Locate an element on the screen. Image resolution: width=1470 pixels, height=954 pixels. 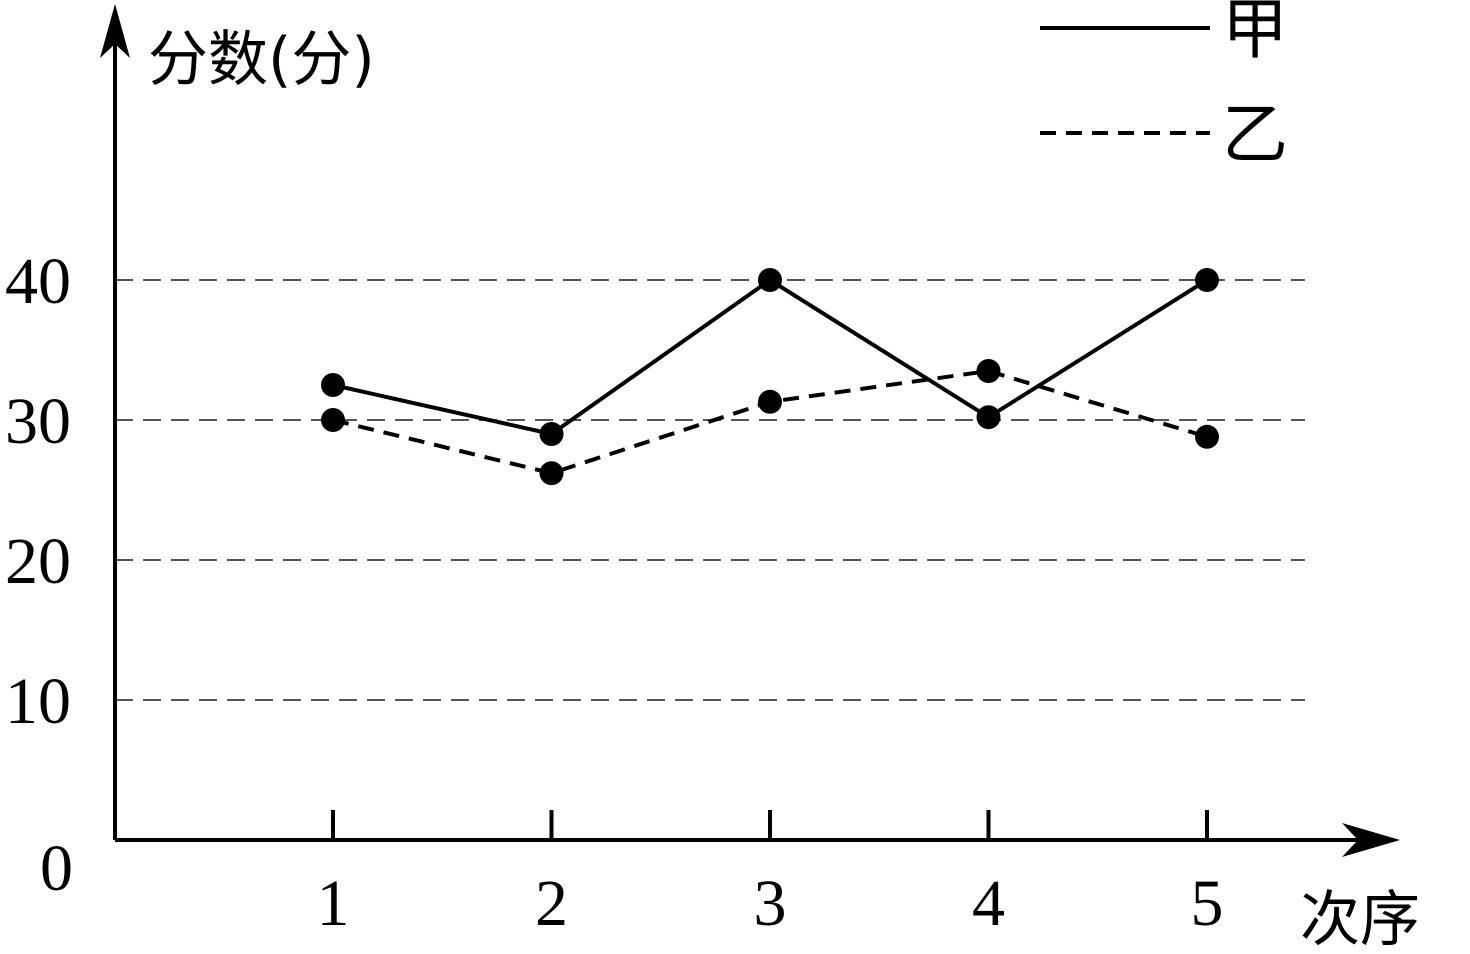
data-point-乙-4 is located at coordinates (988, 371).